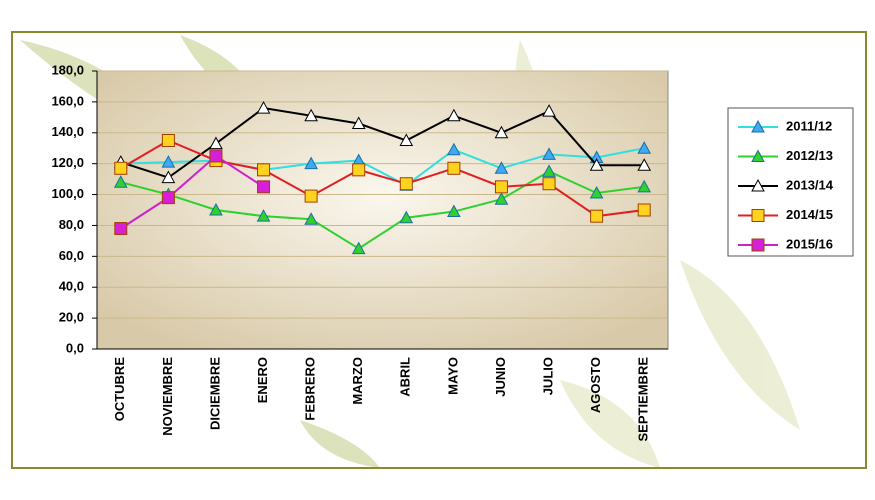 The image size is (875, 500). What do you see at coordinates (71, 286) in the screenshot?
I see `y-tick-label: 40,0` at bounding box center [71, 286].